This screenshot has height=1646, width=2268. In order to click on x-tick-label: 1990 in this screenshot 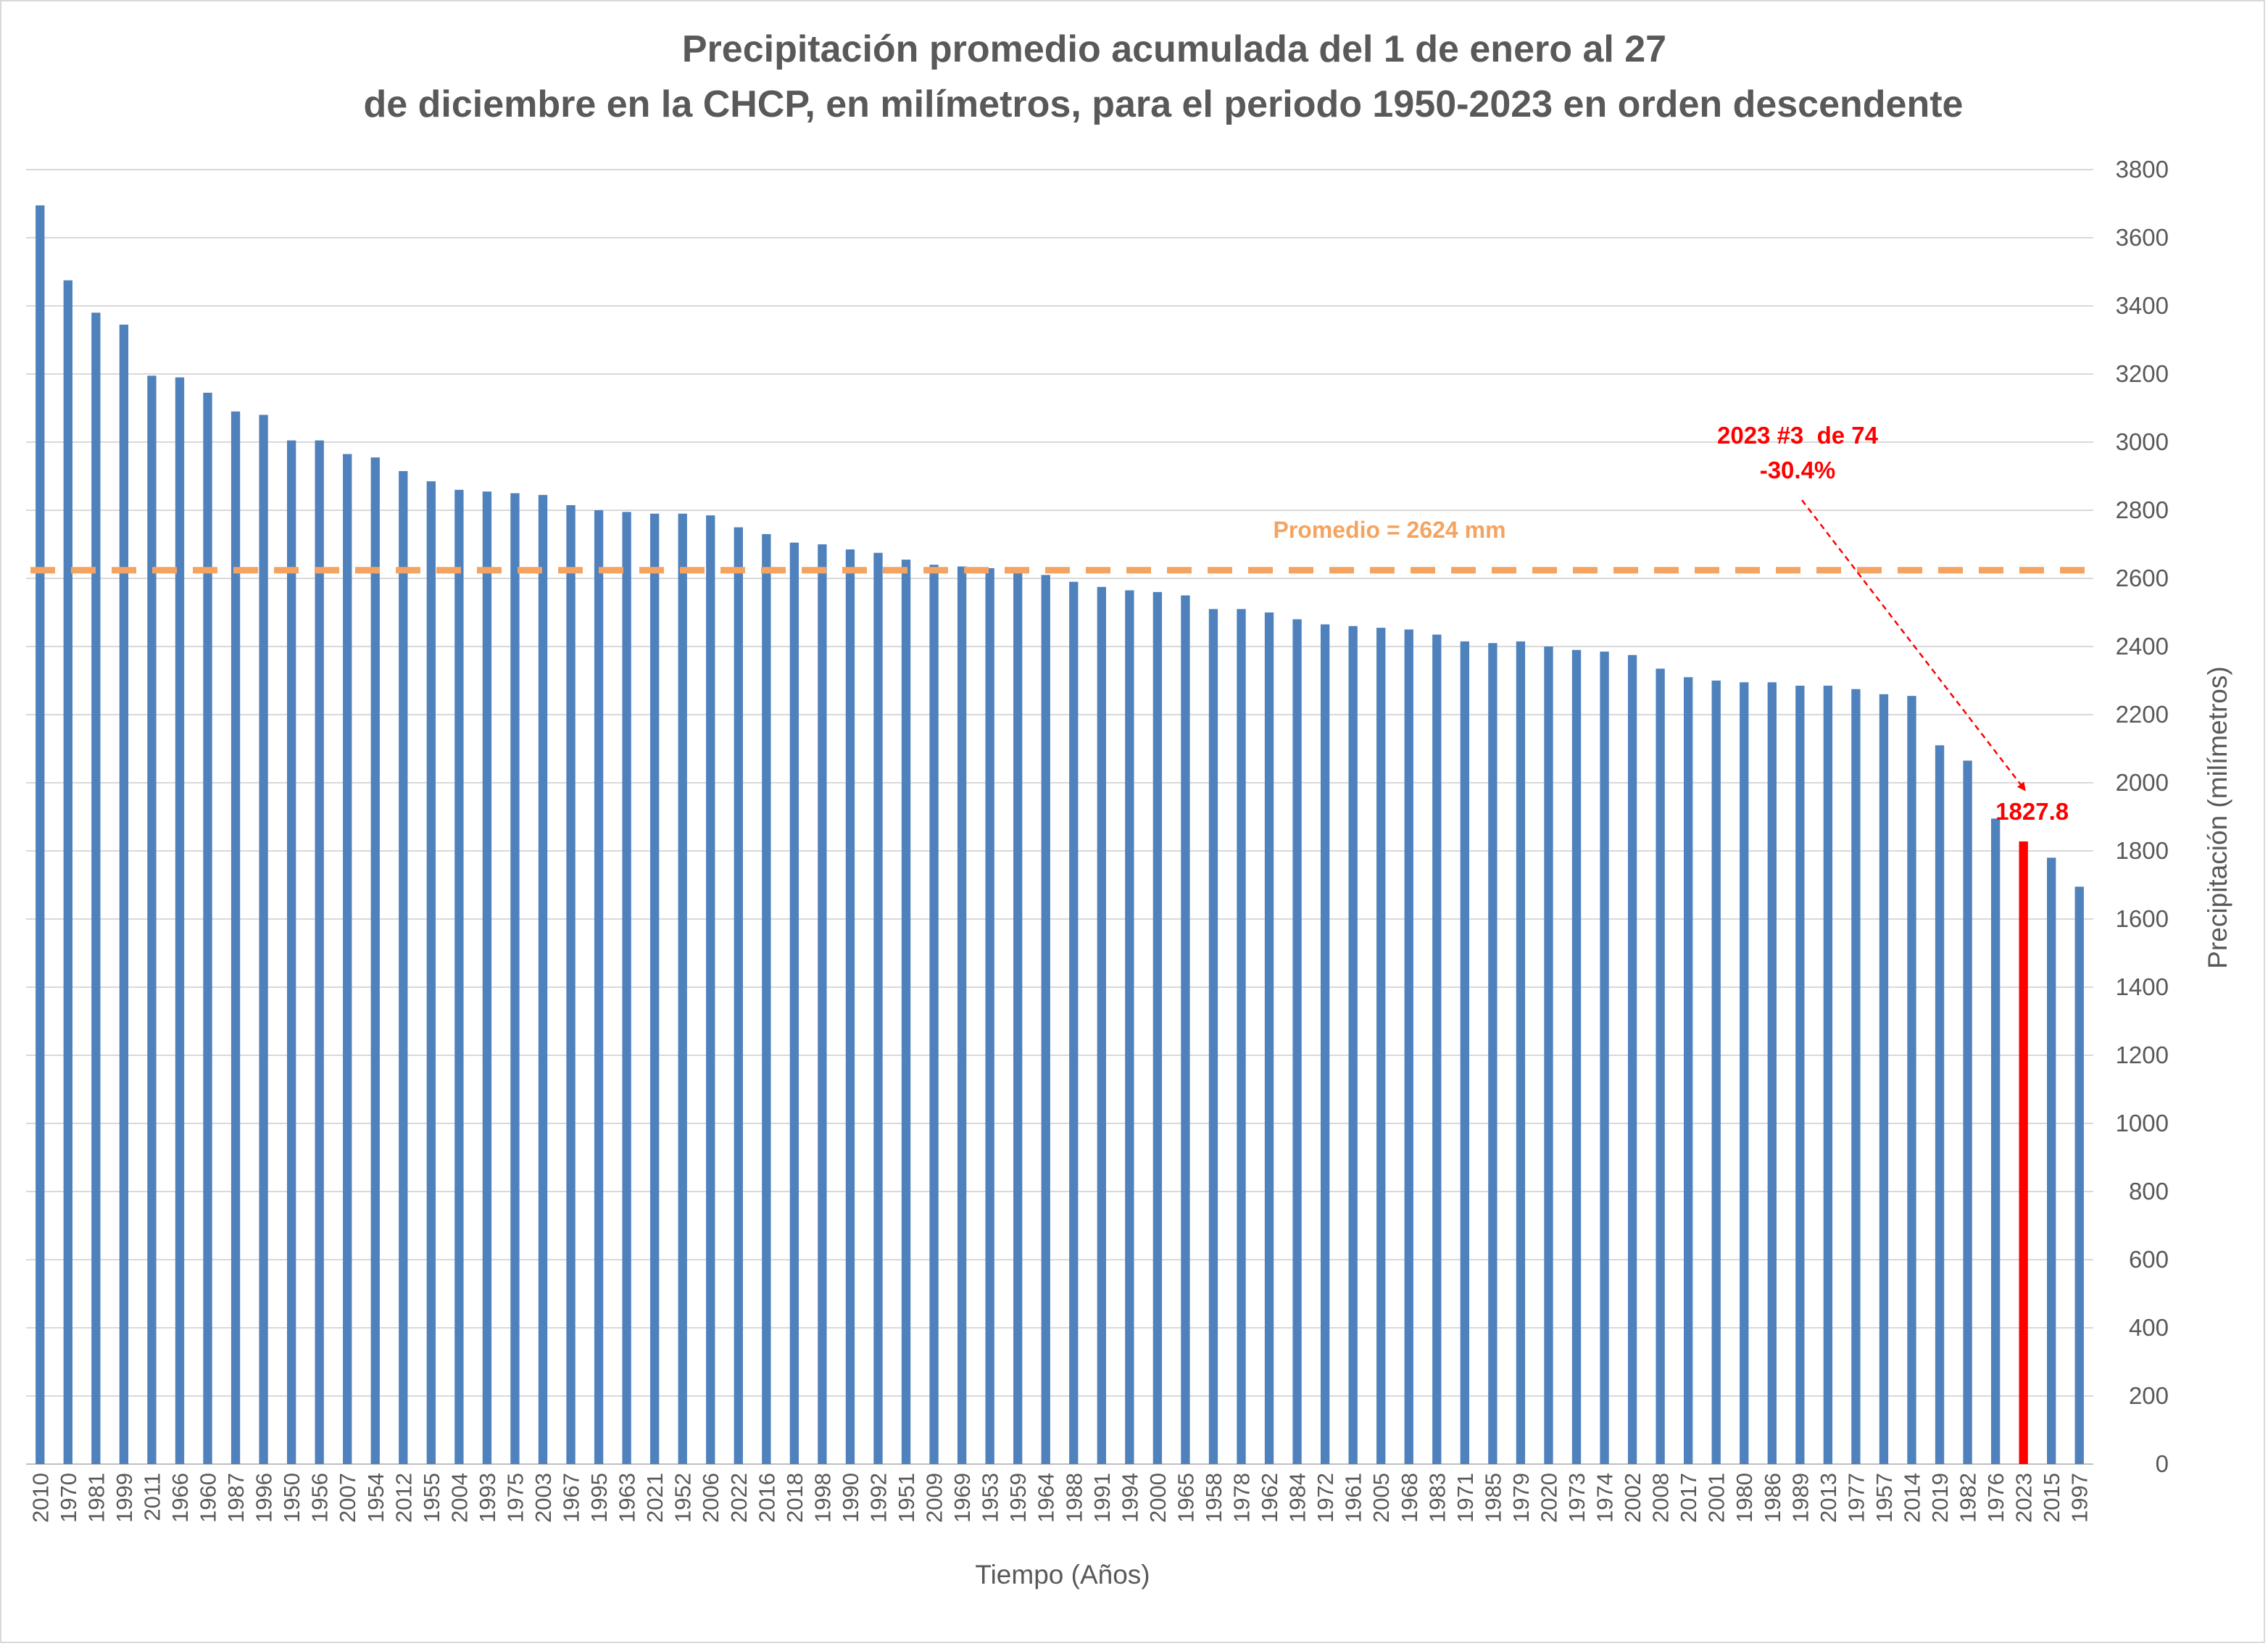, I will do `click(850, 1498)`.